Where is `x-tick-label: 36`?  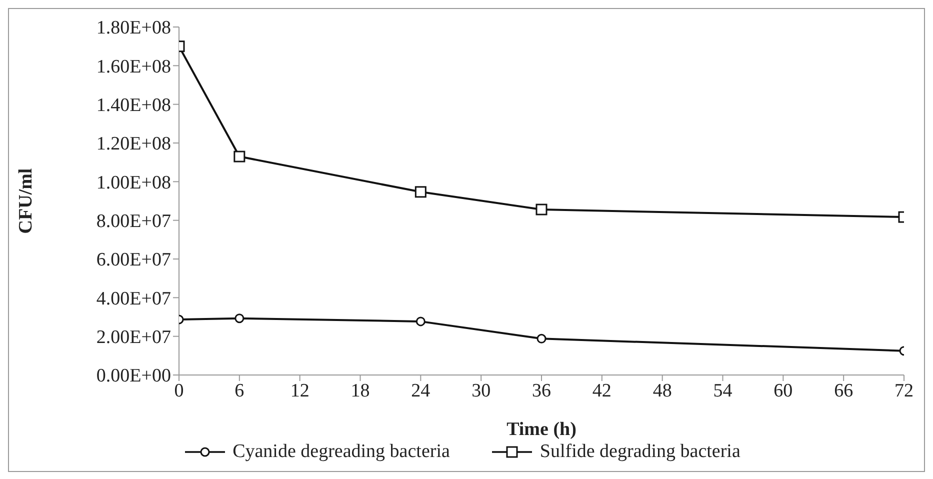
x-tick-label: 36 is located at coordinates (541, 391).